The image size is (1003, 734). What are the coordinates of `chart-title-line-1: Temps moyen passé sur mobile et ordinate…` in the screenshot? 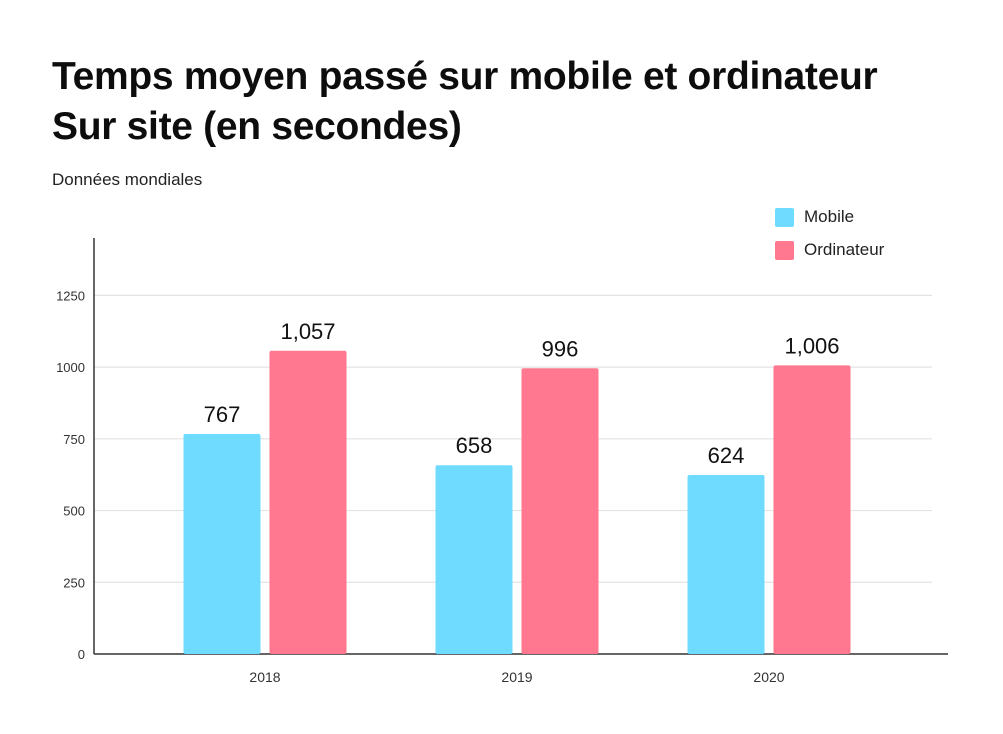 It's located at (465, 76).